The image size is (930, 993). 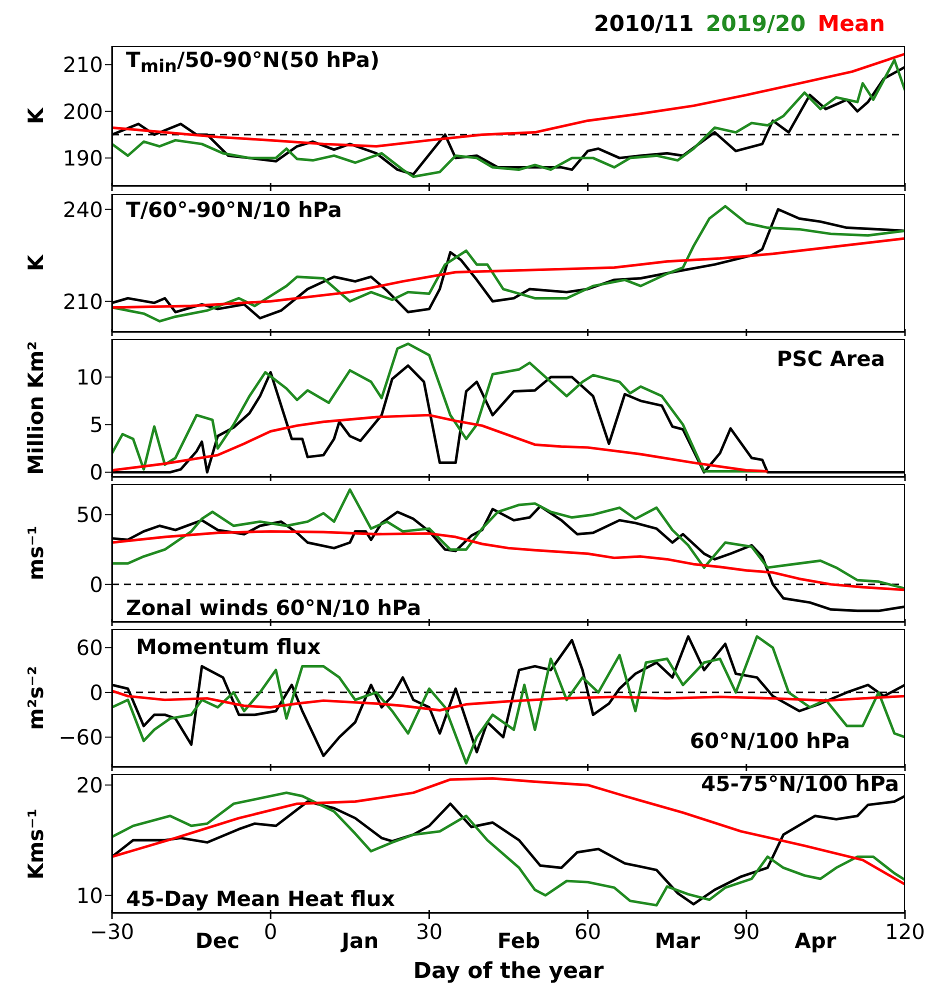 What do you see at coordinates (851, 24) in the screenshot?
I see `series-label: Mean` at bounding box center [851, 24].